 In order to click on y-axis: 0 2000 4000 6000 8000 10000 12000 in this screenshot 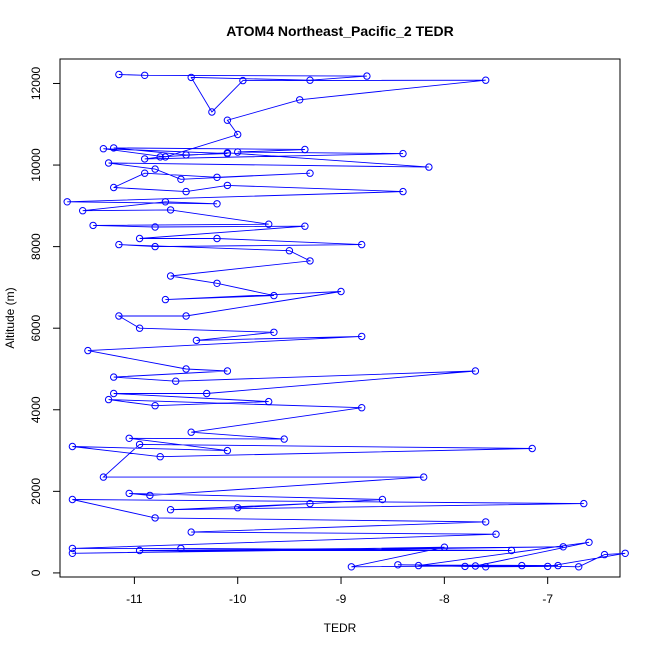, I will do `click(45, 321)`.